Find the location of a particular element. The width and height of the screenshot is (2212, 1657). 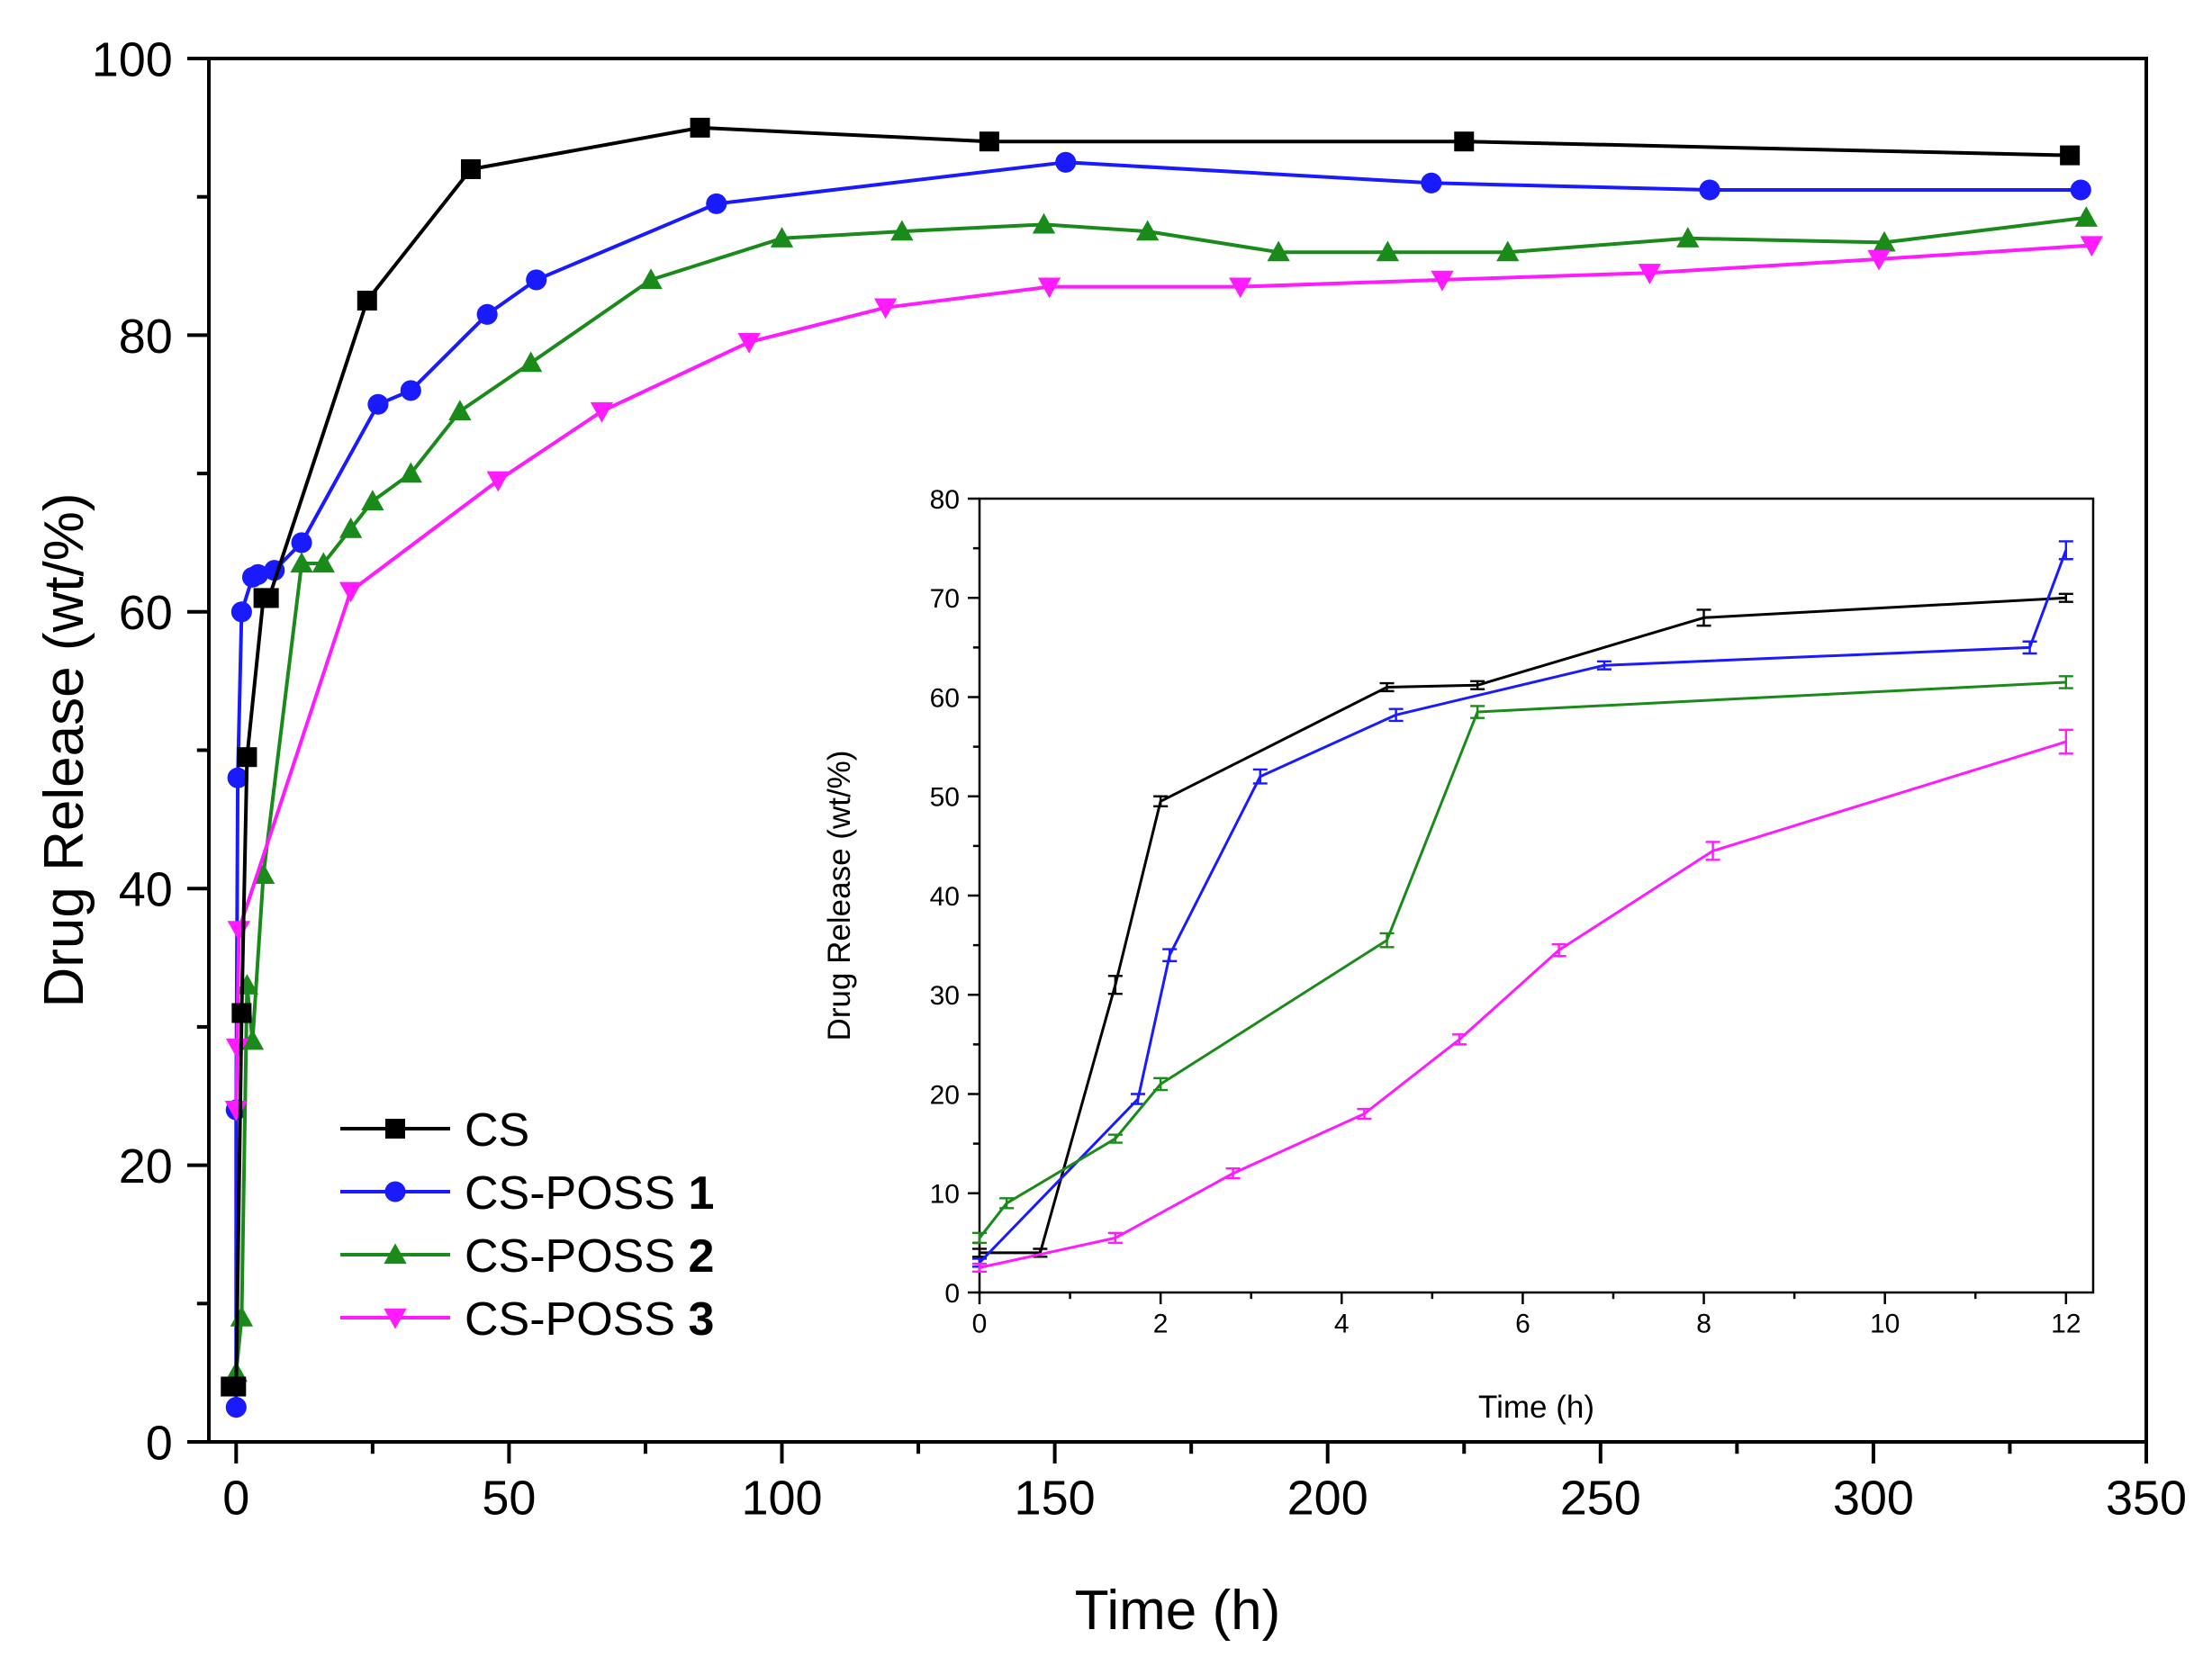

main-x-tick-label: 0 is located at coordinates (235, 1499).